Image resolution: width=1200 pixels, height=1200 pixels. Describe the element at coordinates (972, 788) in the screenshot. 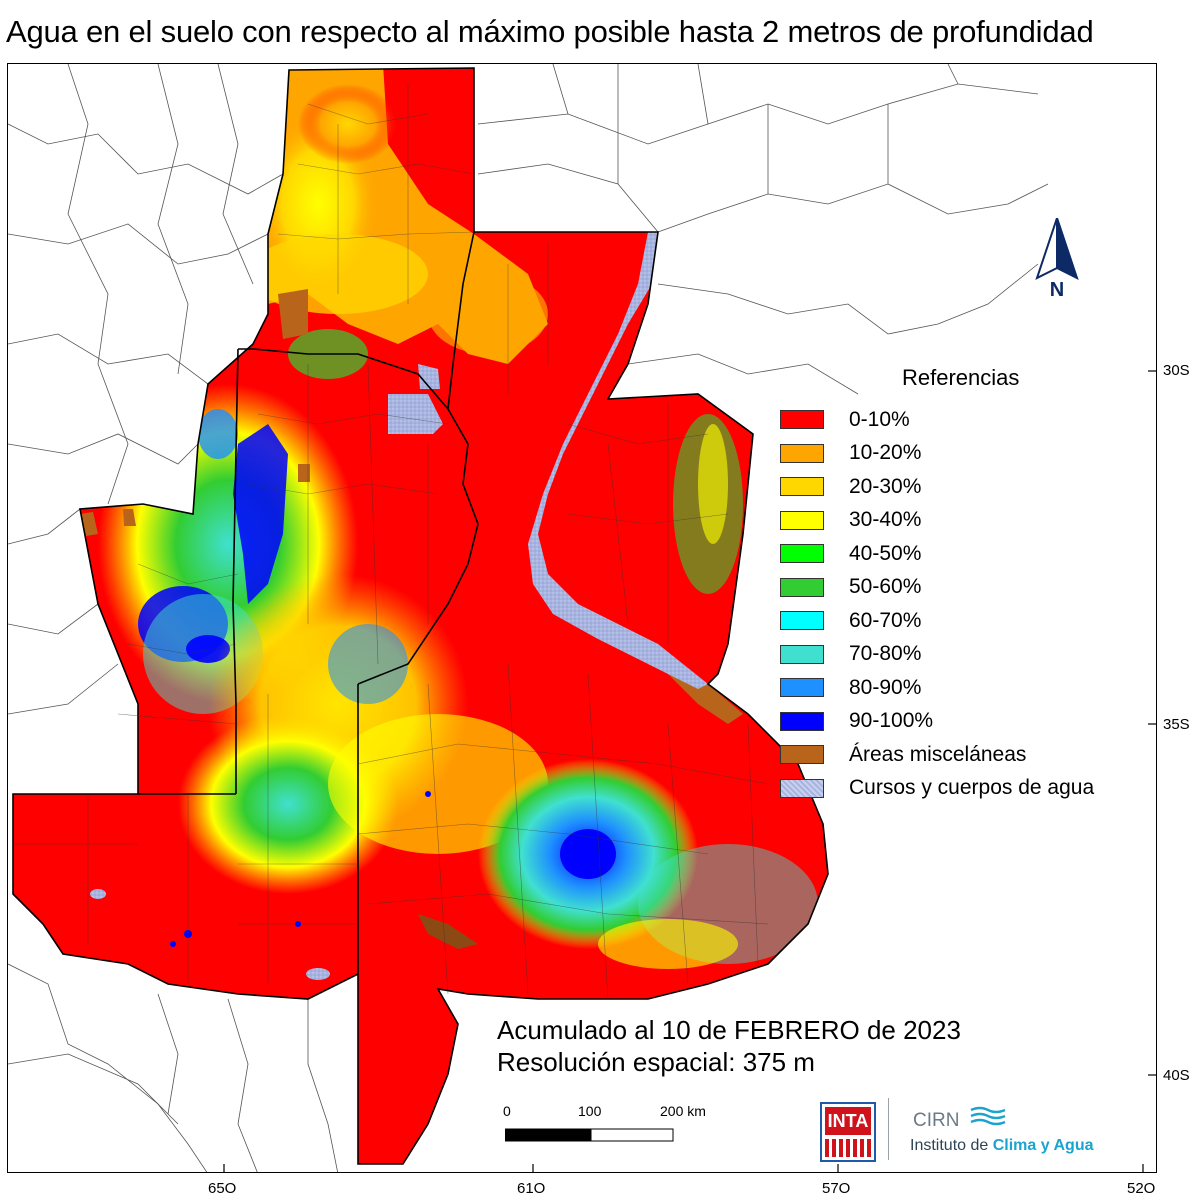

I see `legend-label: Cursos y cuerpos de agua` at that location.